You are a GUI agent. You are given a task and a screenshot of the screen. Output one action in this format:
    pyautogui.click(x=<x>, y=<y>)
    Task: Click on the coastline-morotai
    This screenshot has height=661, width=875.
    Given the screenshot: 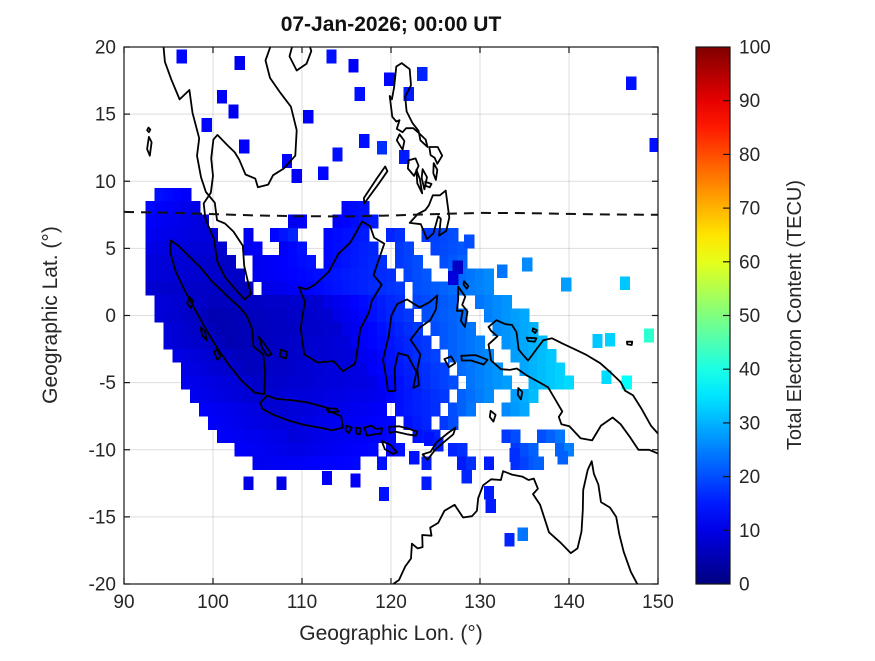 What is the action you would take?
    pyautogui.click(x=466, y=285)
    